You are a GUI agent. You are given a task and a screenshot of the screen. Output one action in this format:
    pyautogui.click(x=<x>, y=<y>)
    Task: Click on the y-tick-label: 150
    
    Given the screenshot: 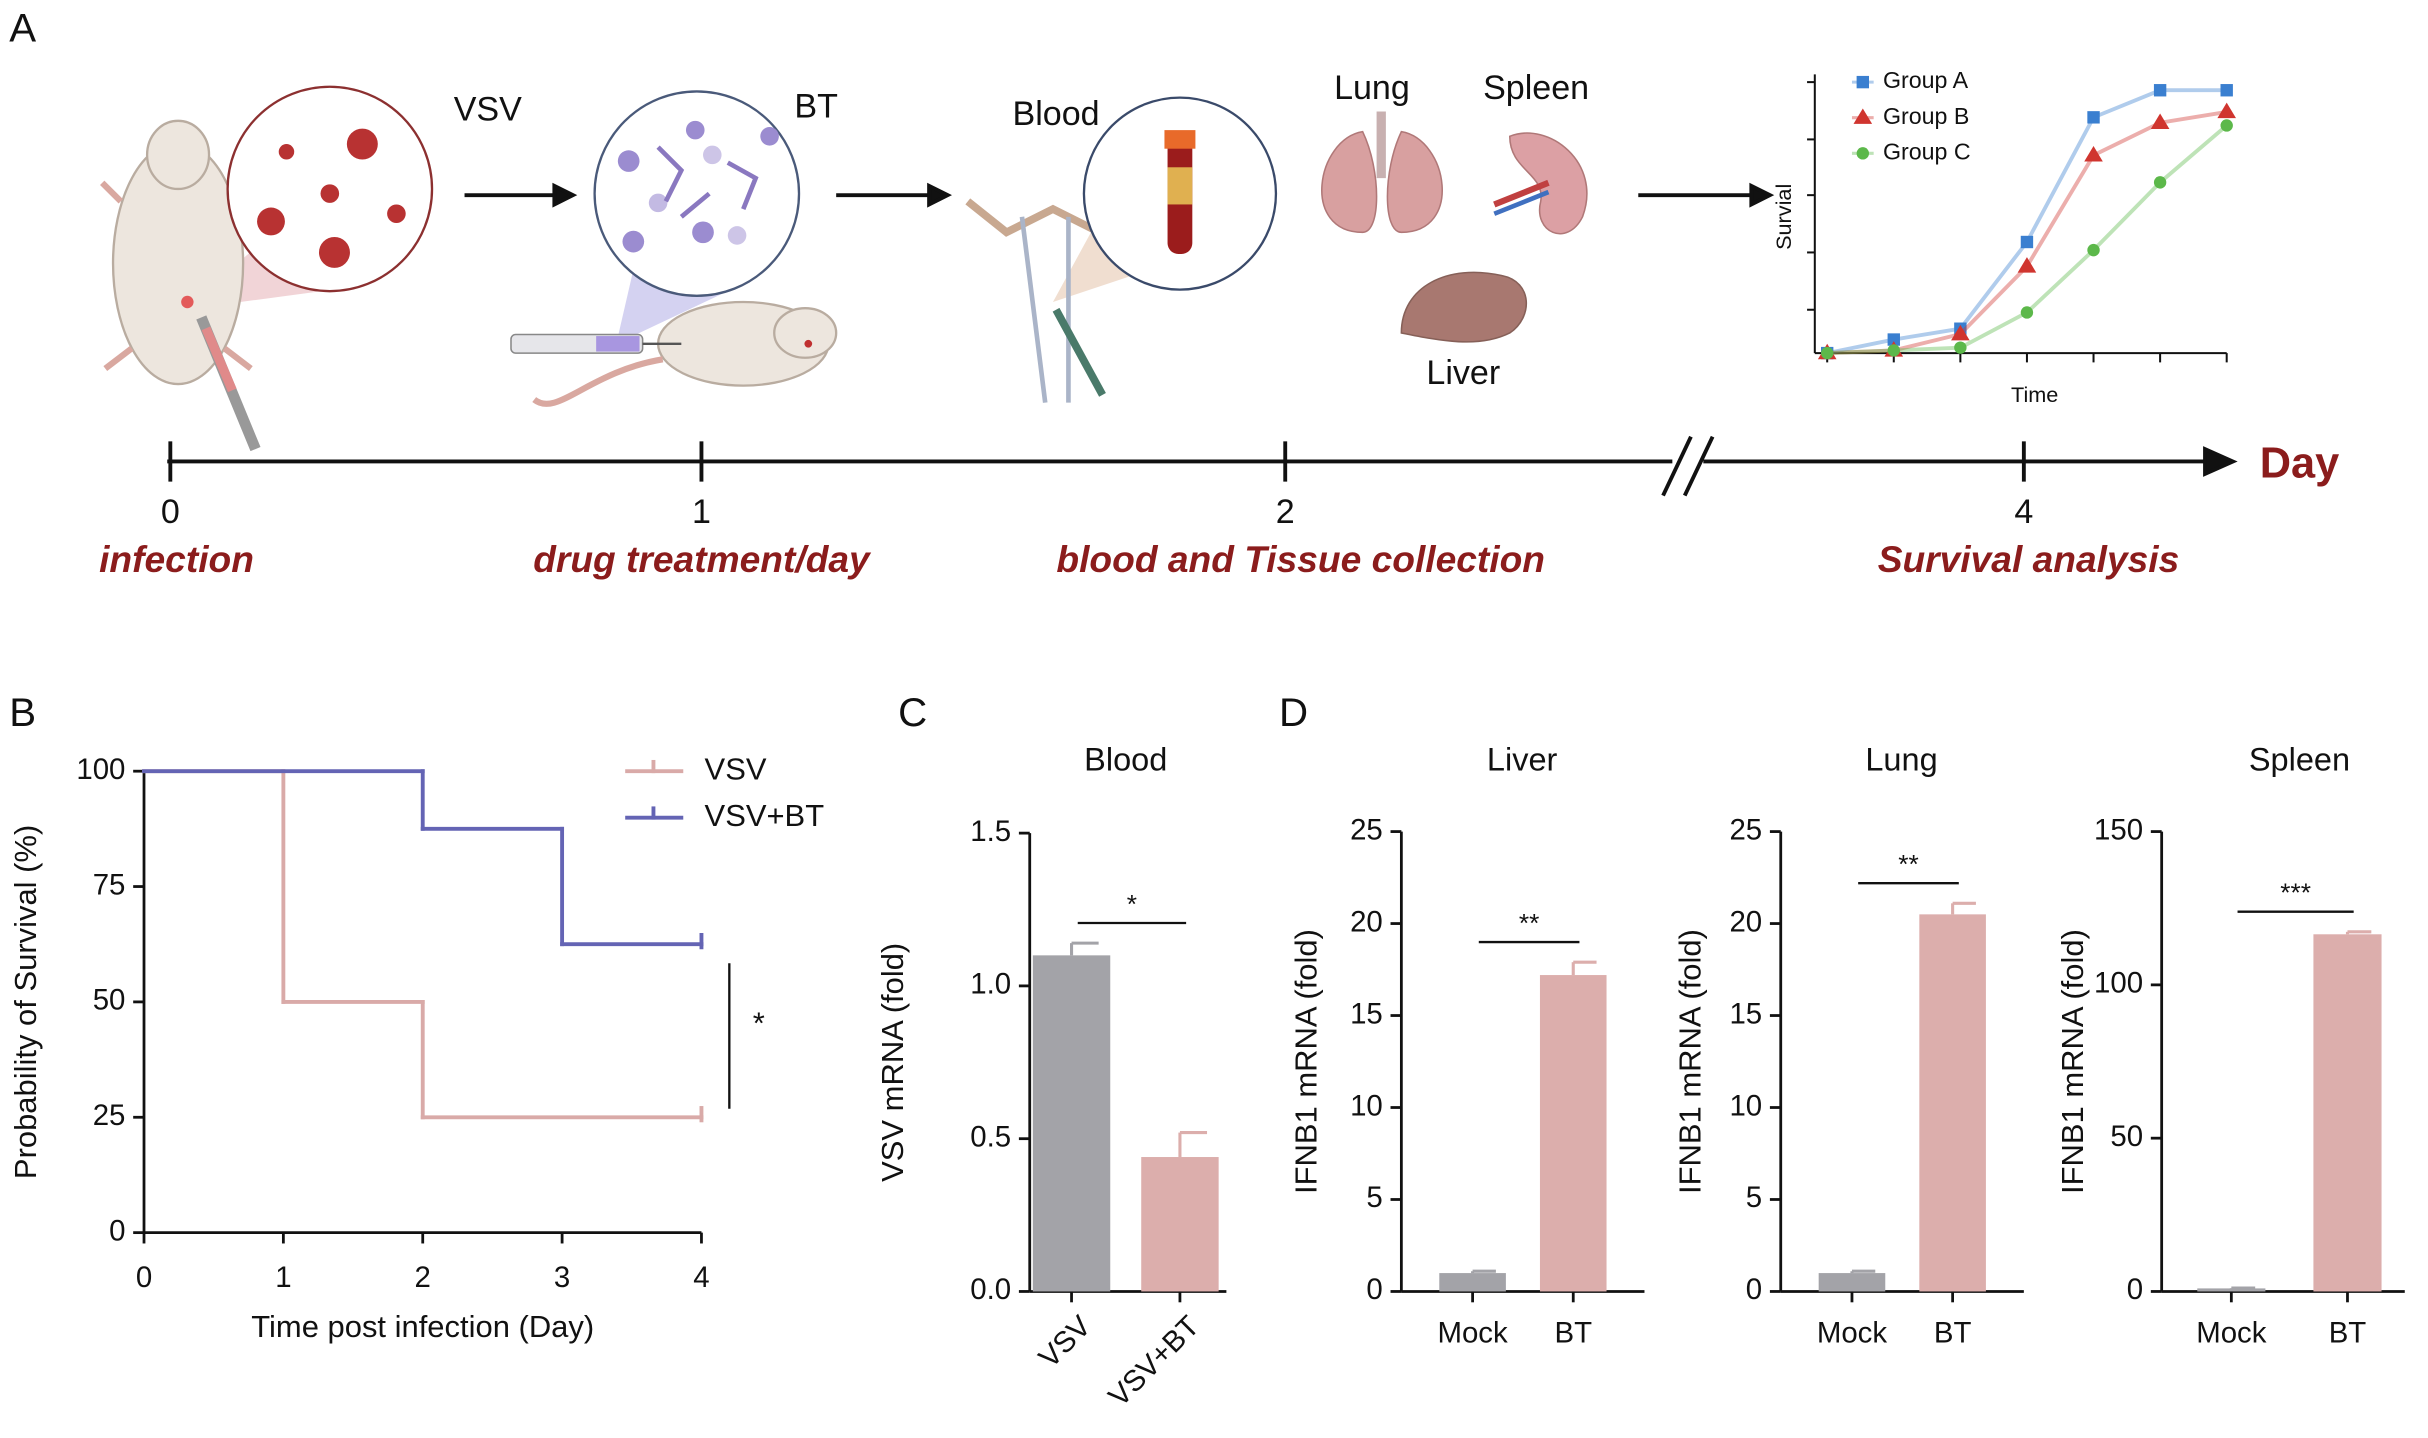 What is the action you would take?
    pyautogui.click(x=2118, y=829)
    